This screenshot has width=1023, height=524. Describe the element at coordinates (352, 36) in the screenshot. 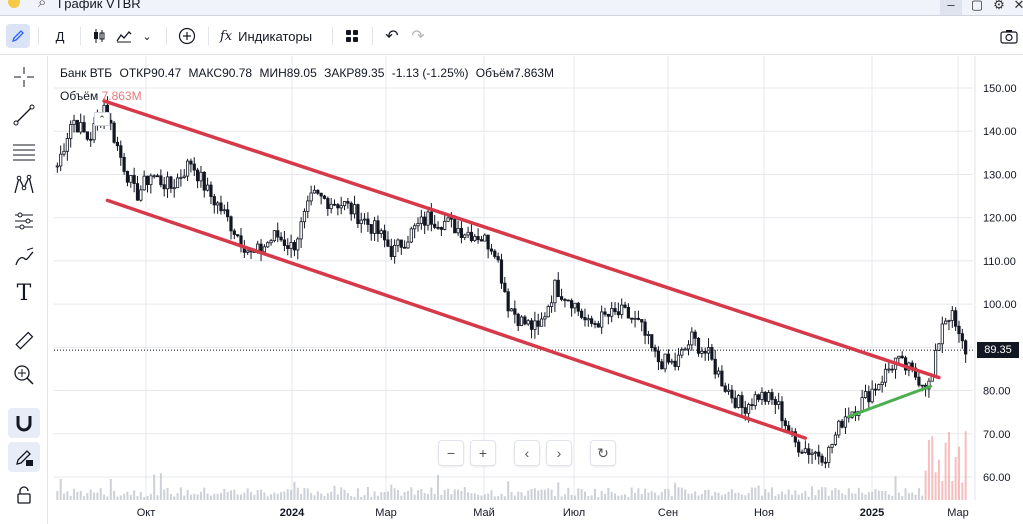

I see `layout-grid-icon` at that location.